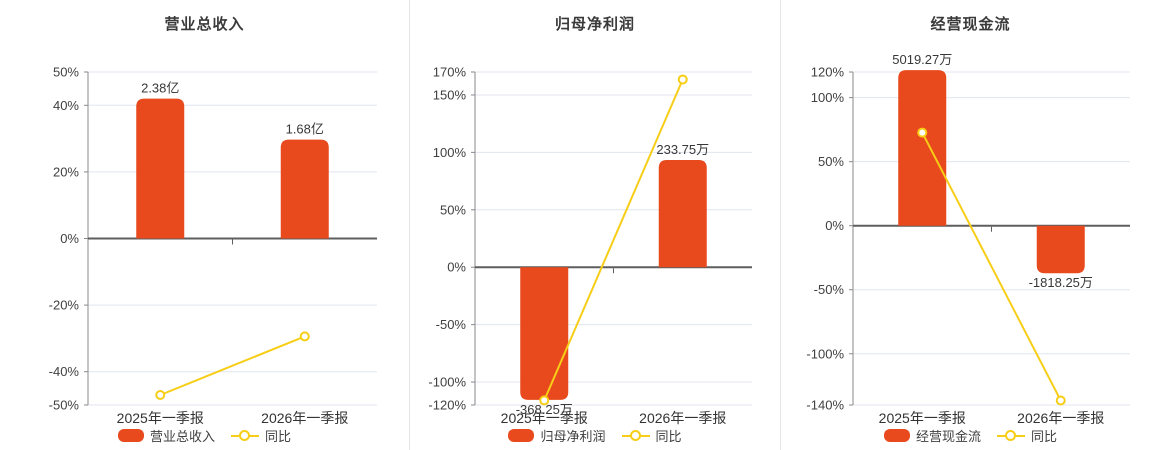  Describe the element at coordinates (573, 436) in the screenshot. I see `legend-label: 归母净利润` at that location.